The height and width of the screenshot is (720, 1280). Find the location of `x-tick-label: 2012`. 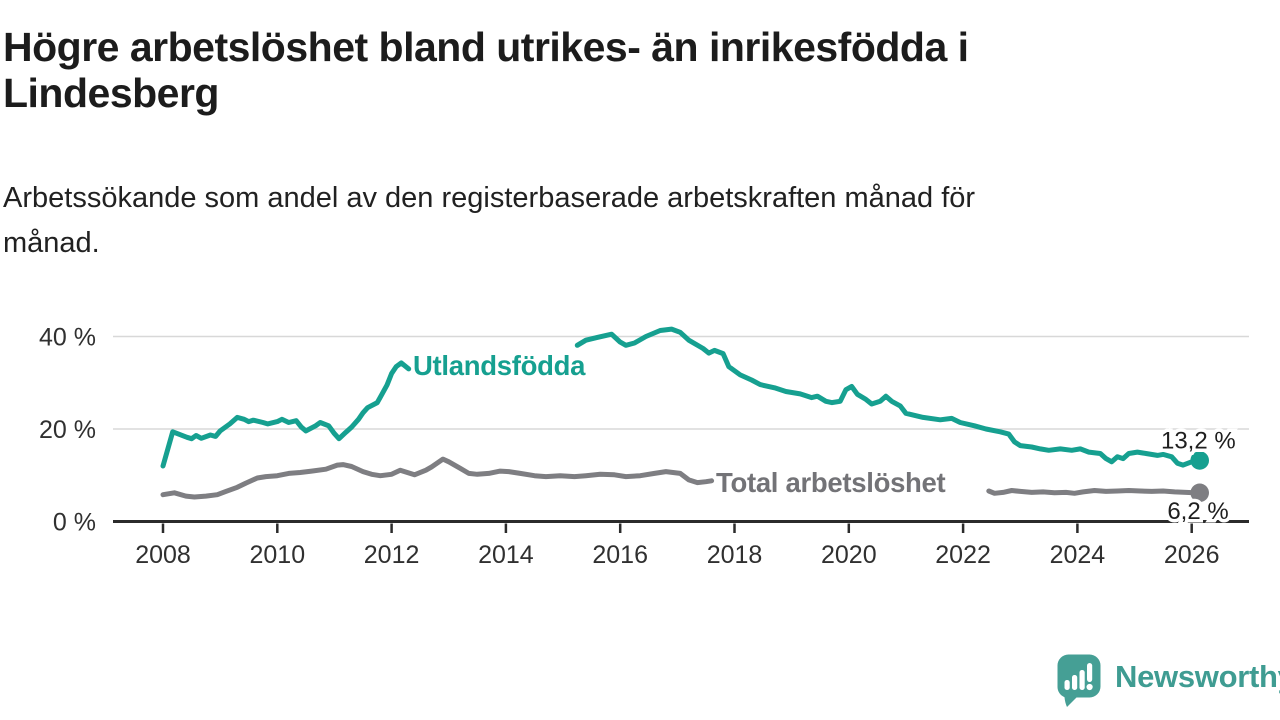

x-tick-label: 2012 is located at coordinates (392, 555).